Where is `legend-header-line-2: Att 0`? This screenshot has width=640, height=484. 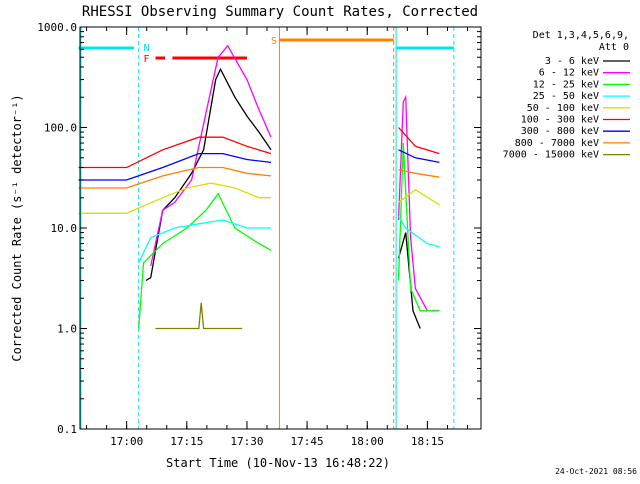
legend-header-line-2: Att 0 is located at coordinates (614, 47).